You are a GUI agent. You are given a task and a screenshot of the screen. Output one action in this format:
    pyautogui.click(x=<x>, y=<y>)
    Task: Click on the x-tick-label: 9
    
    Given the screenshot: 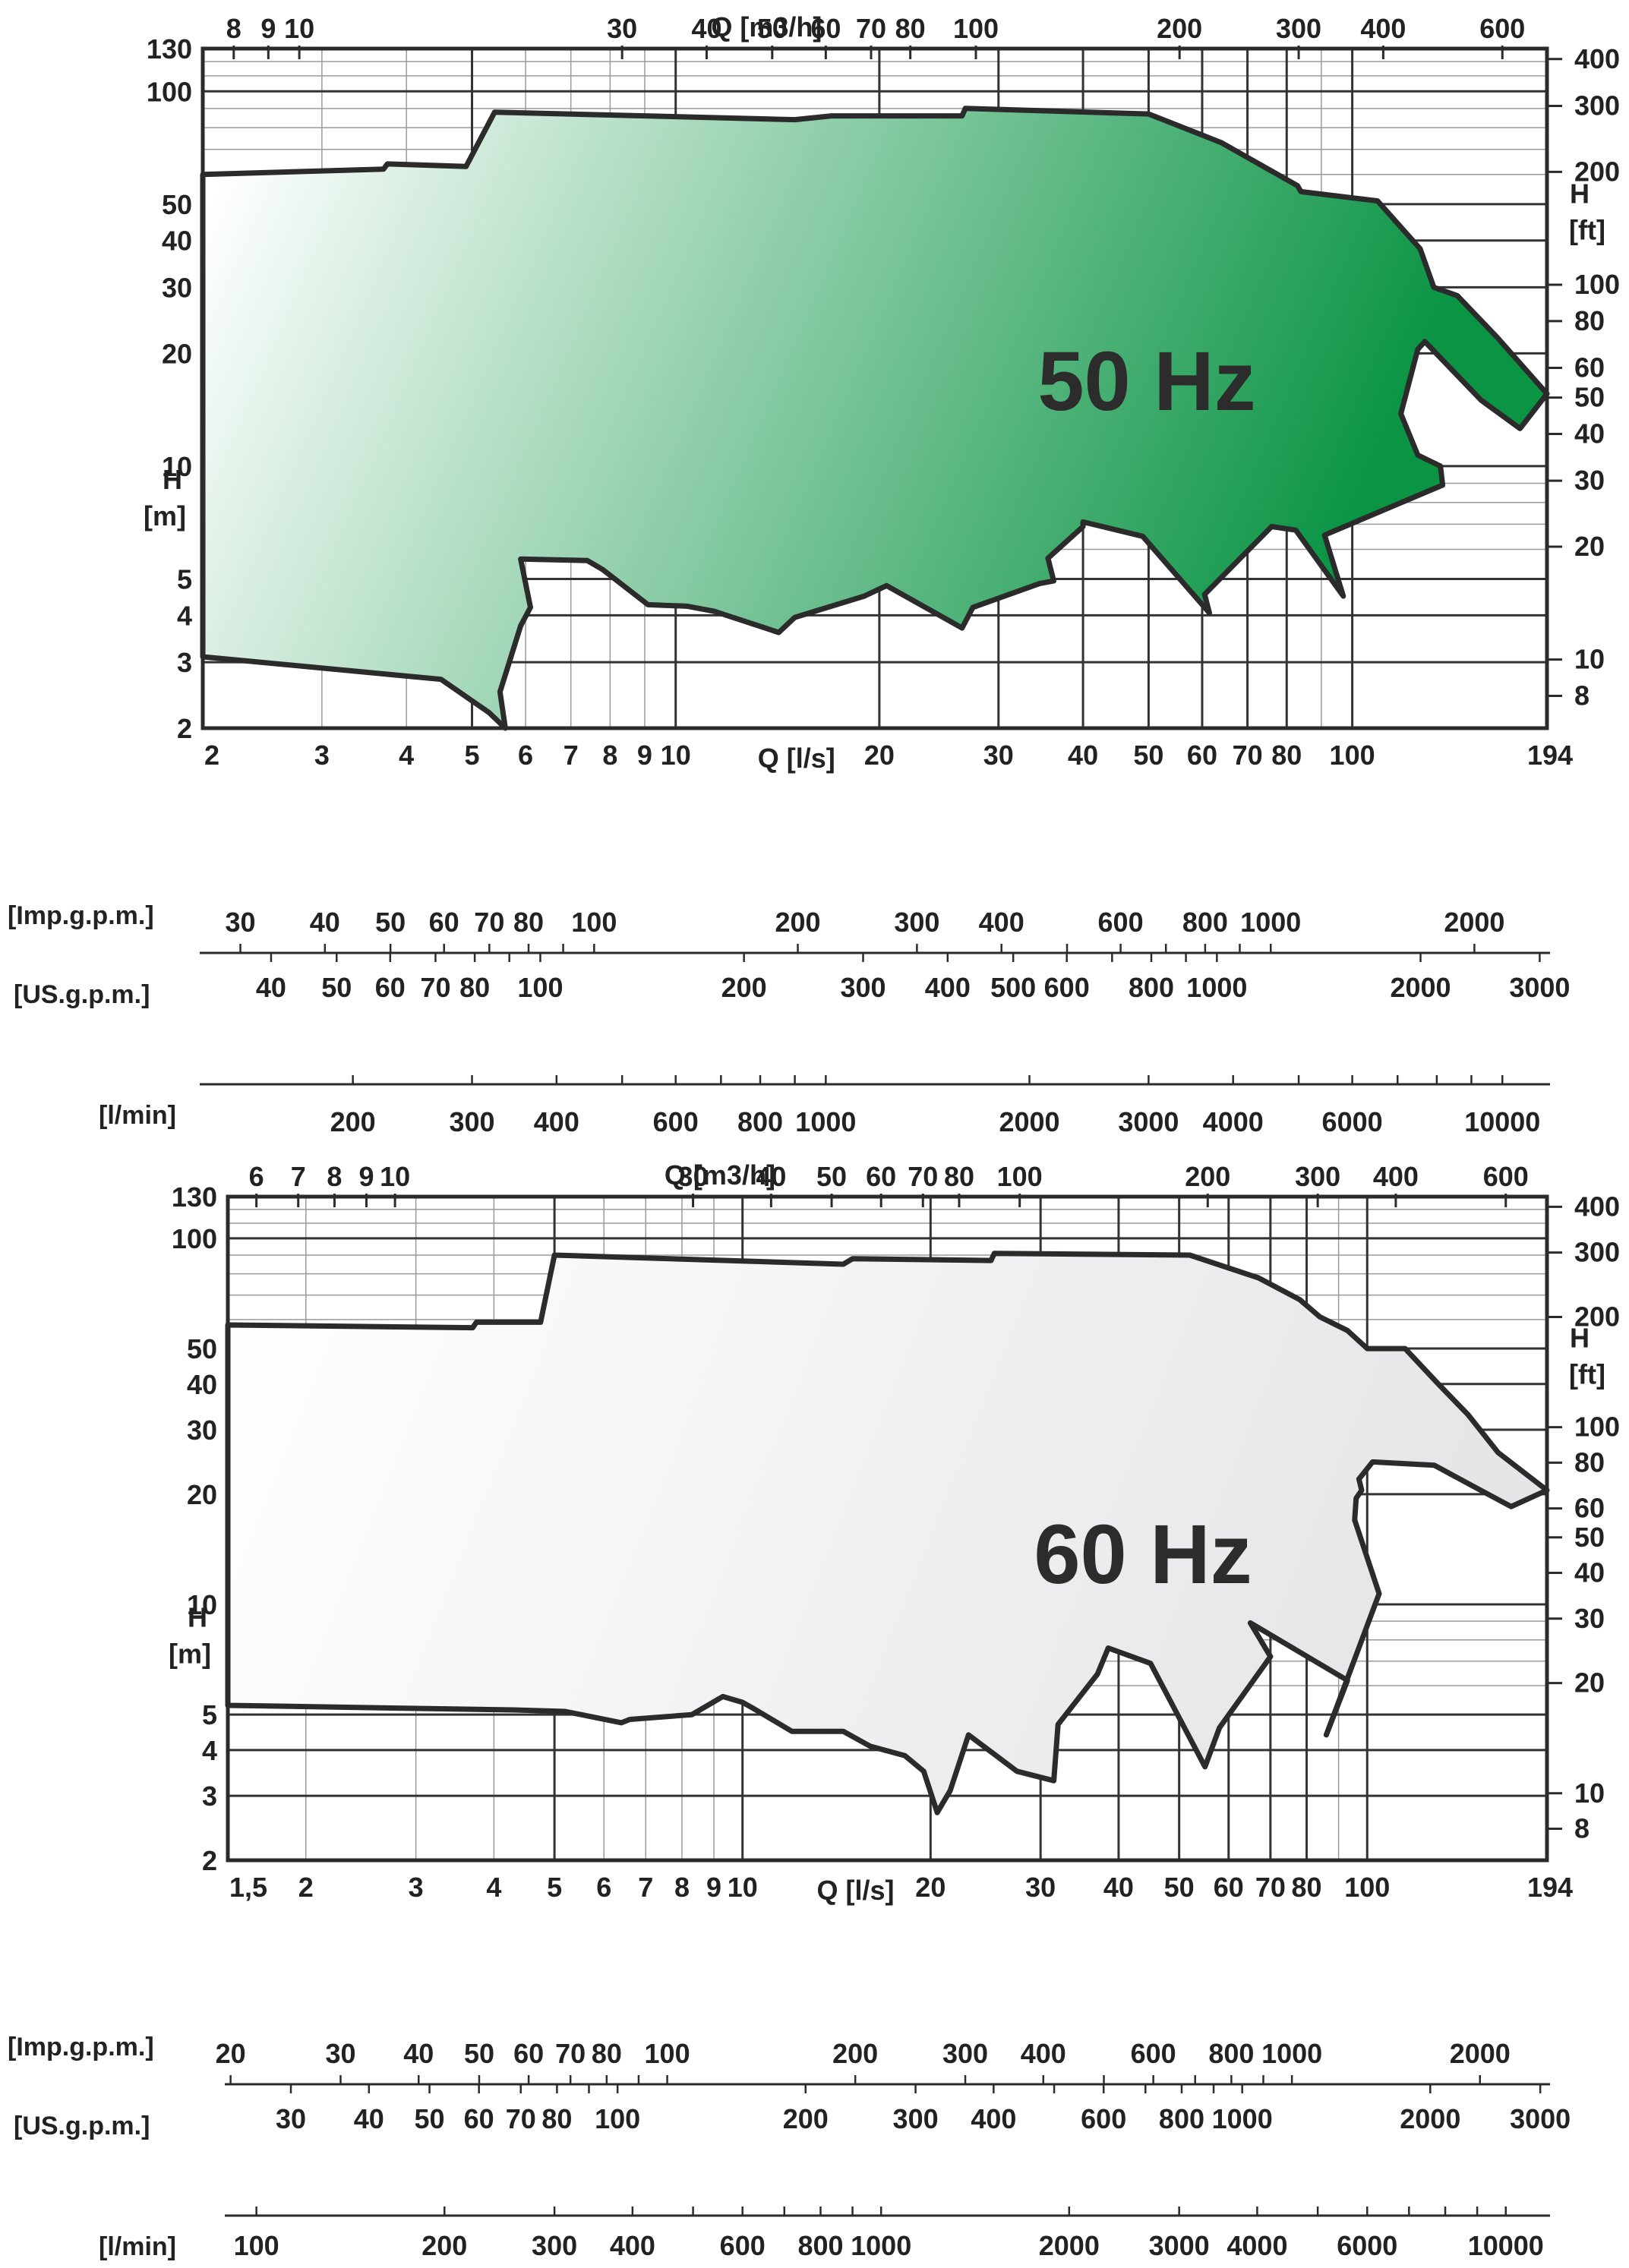 What is the action you would take?
    pyautogui.click(x=644, y=755)
    